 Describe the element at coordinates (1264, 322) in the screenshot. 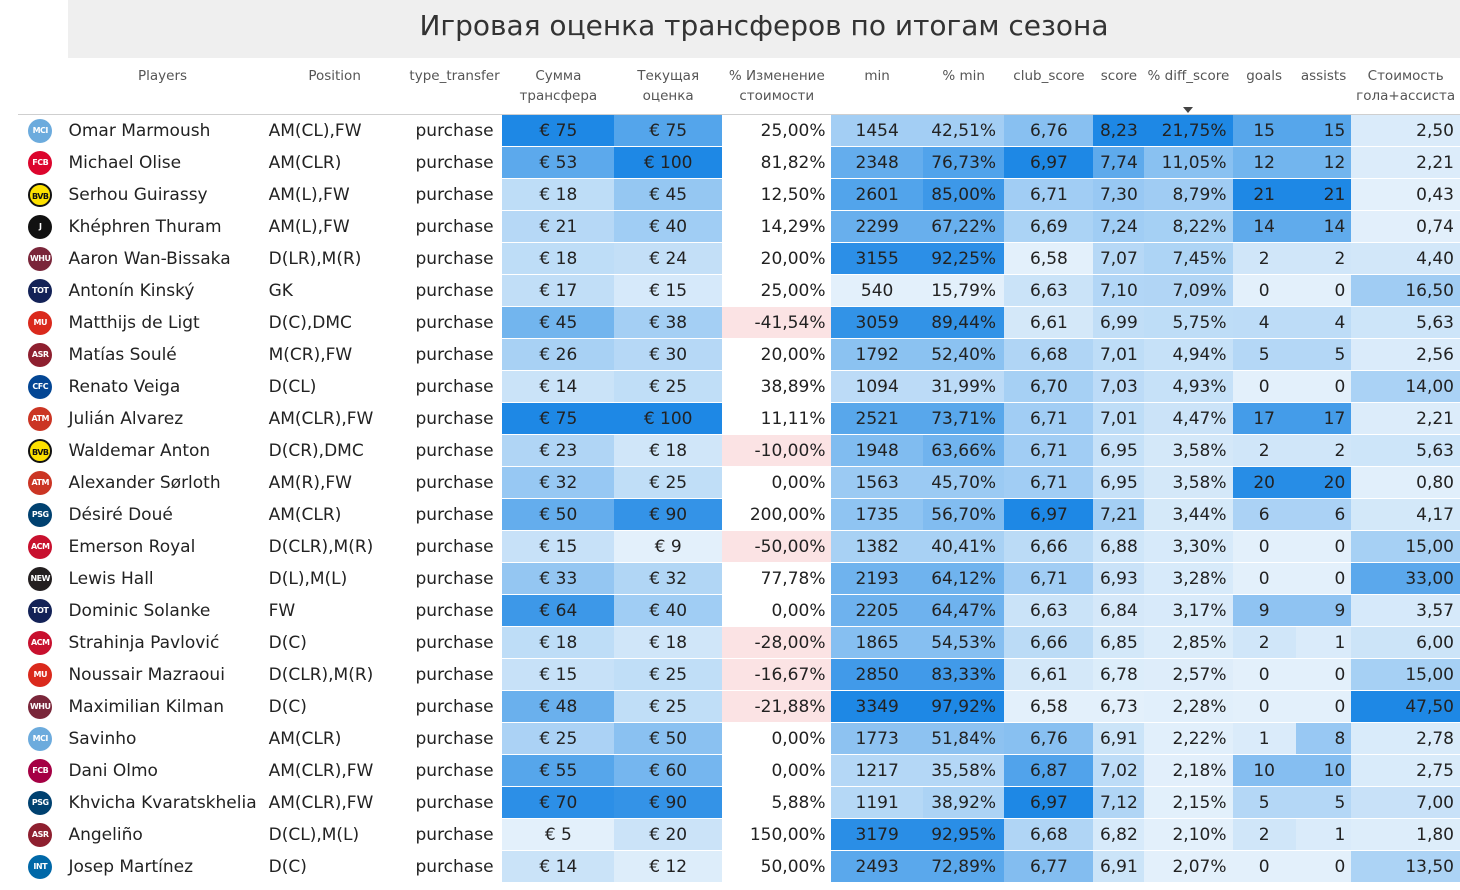

I see `cell-goals: 4` at that location.